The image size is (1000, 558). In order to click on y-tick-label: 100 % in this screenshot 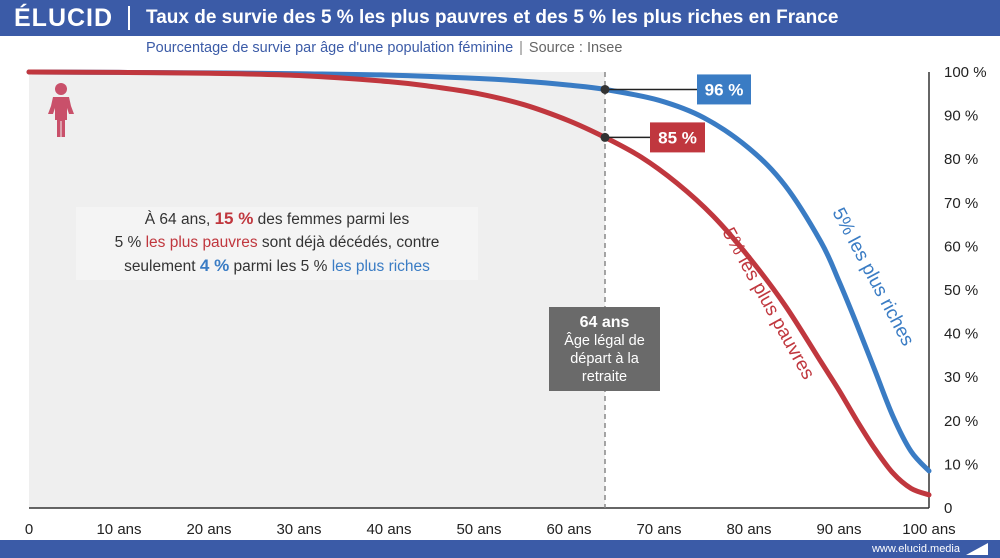, I will do `click(965, 72)`.